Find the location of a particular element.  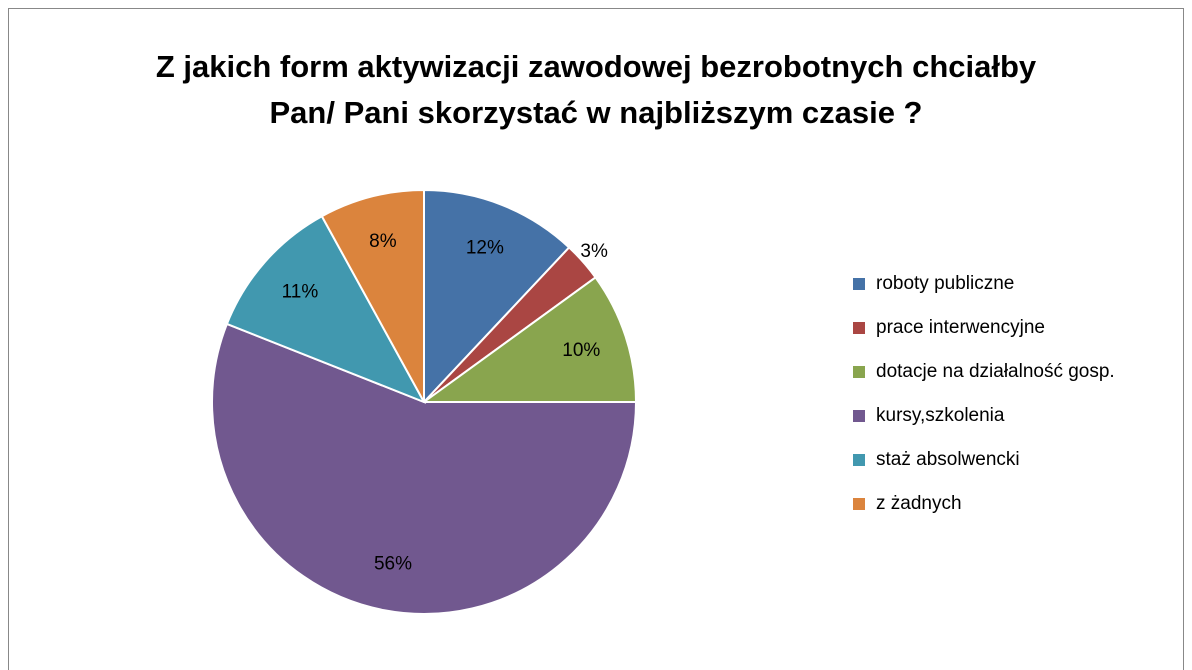

legend-label: z żadnych is located at coordinates (919, 503).